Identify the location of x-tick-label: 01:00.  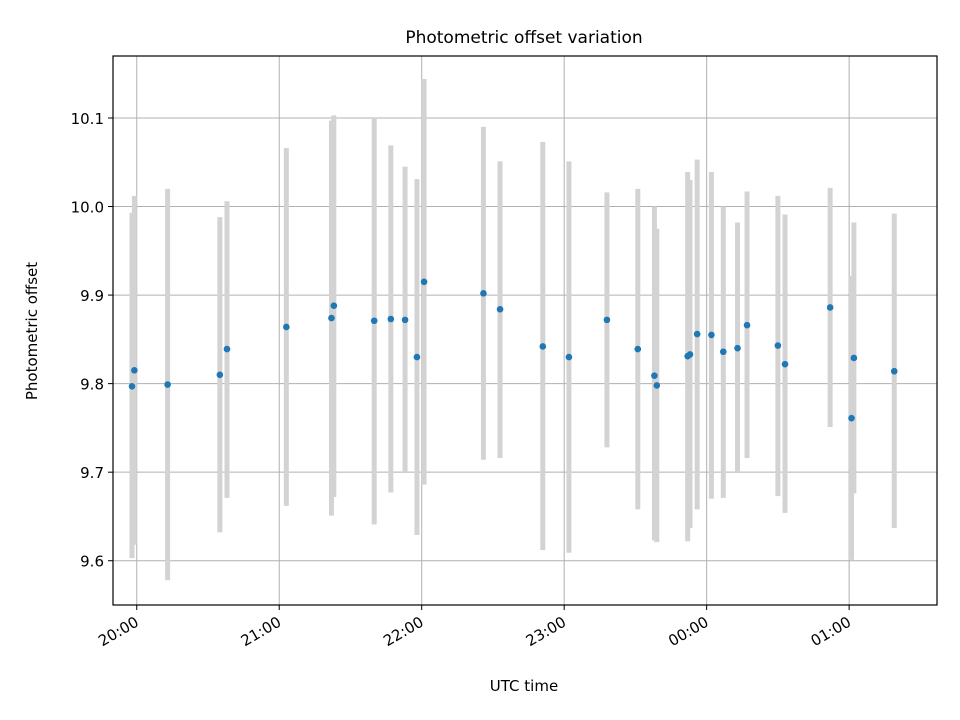
(831, 631).